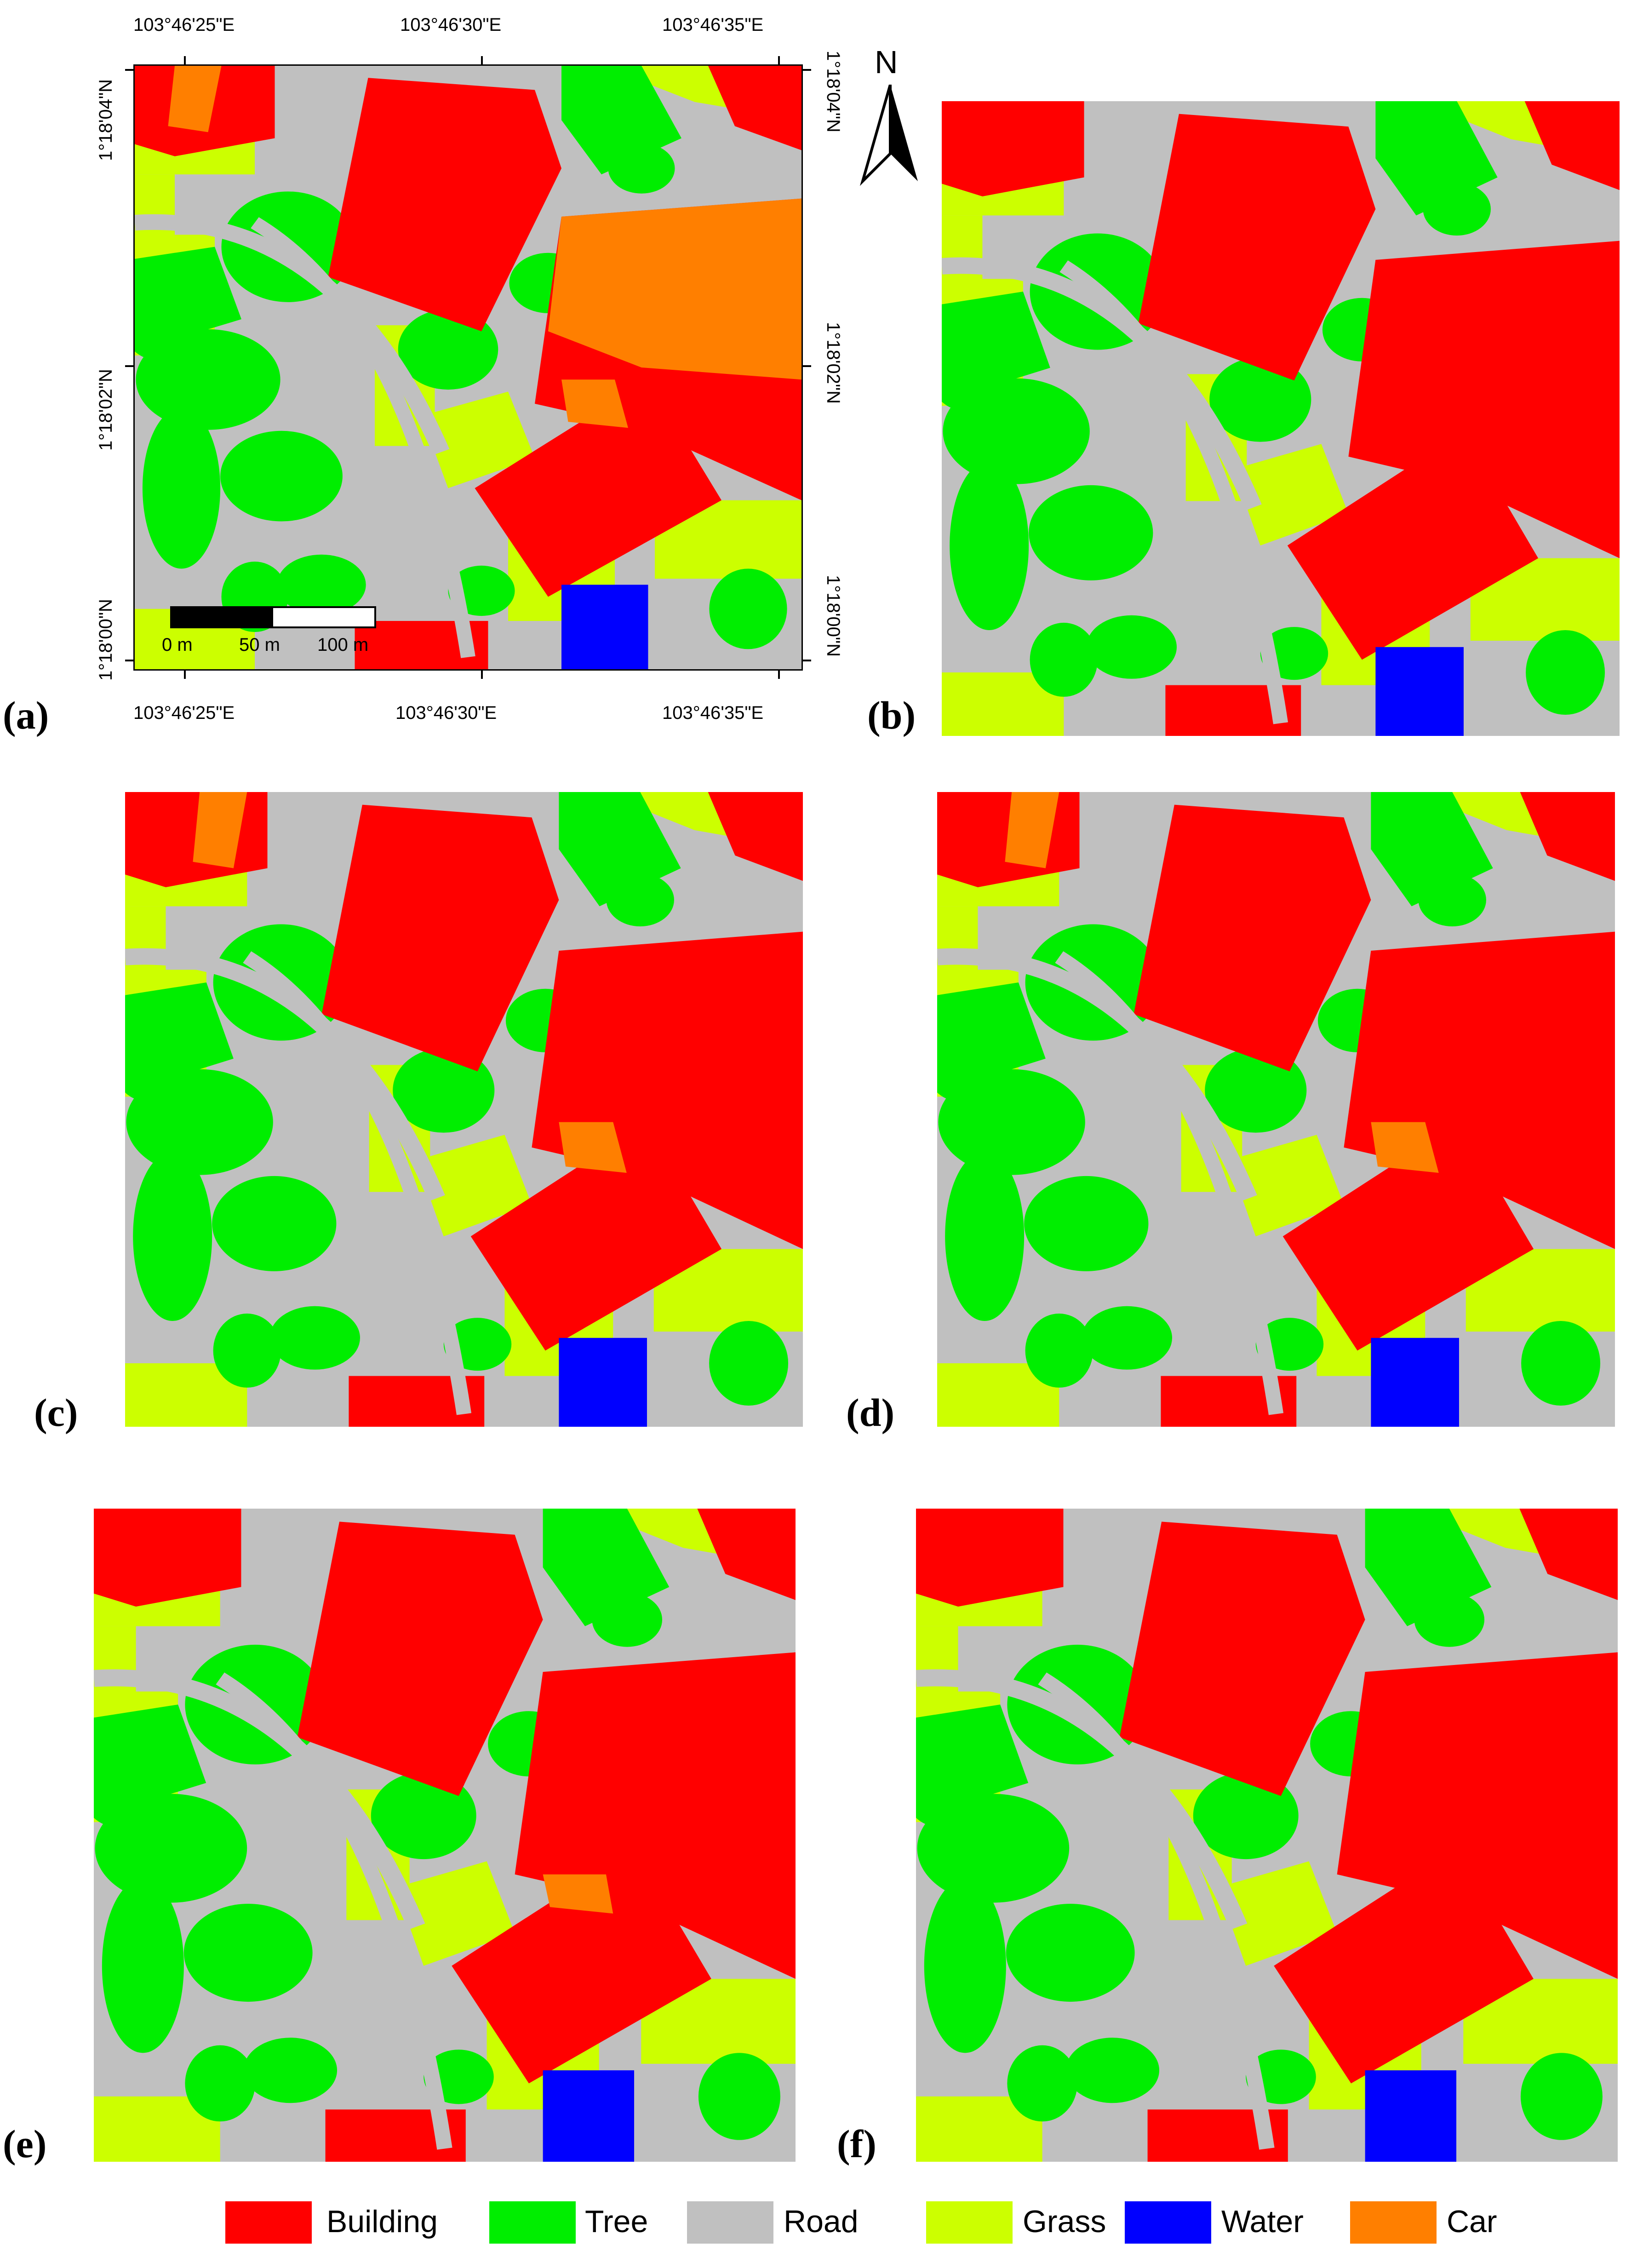  What do you see at coordinates (1472, 2222) in the screenshot?
I see `legend-label-car: Car` at bounding box center [1472, 2222].